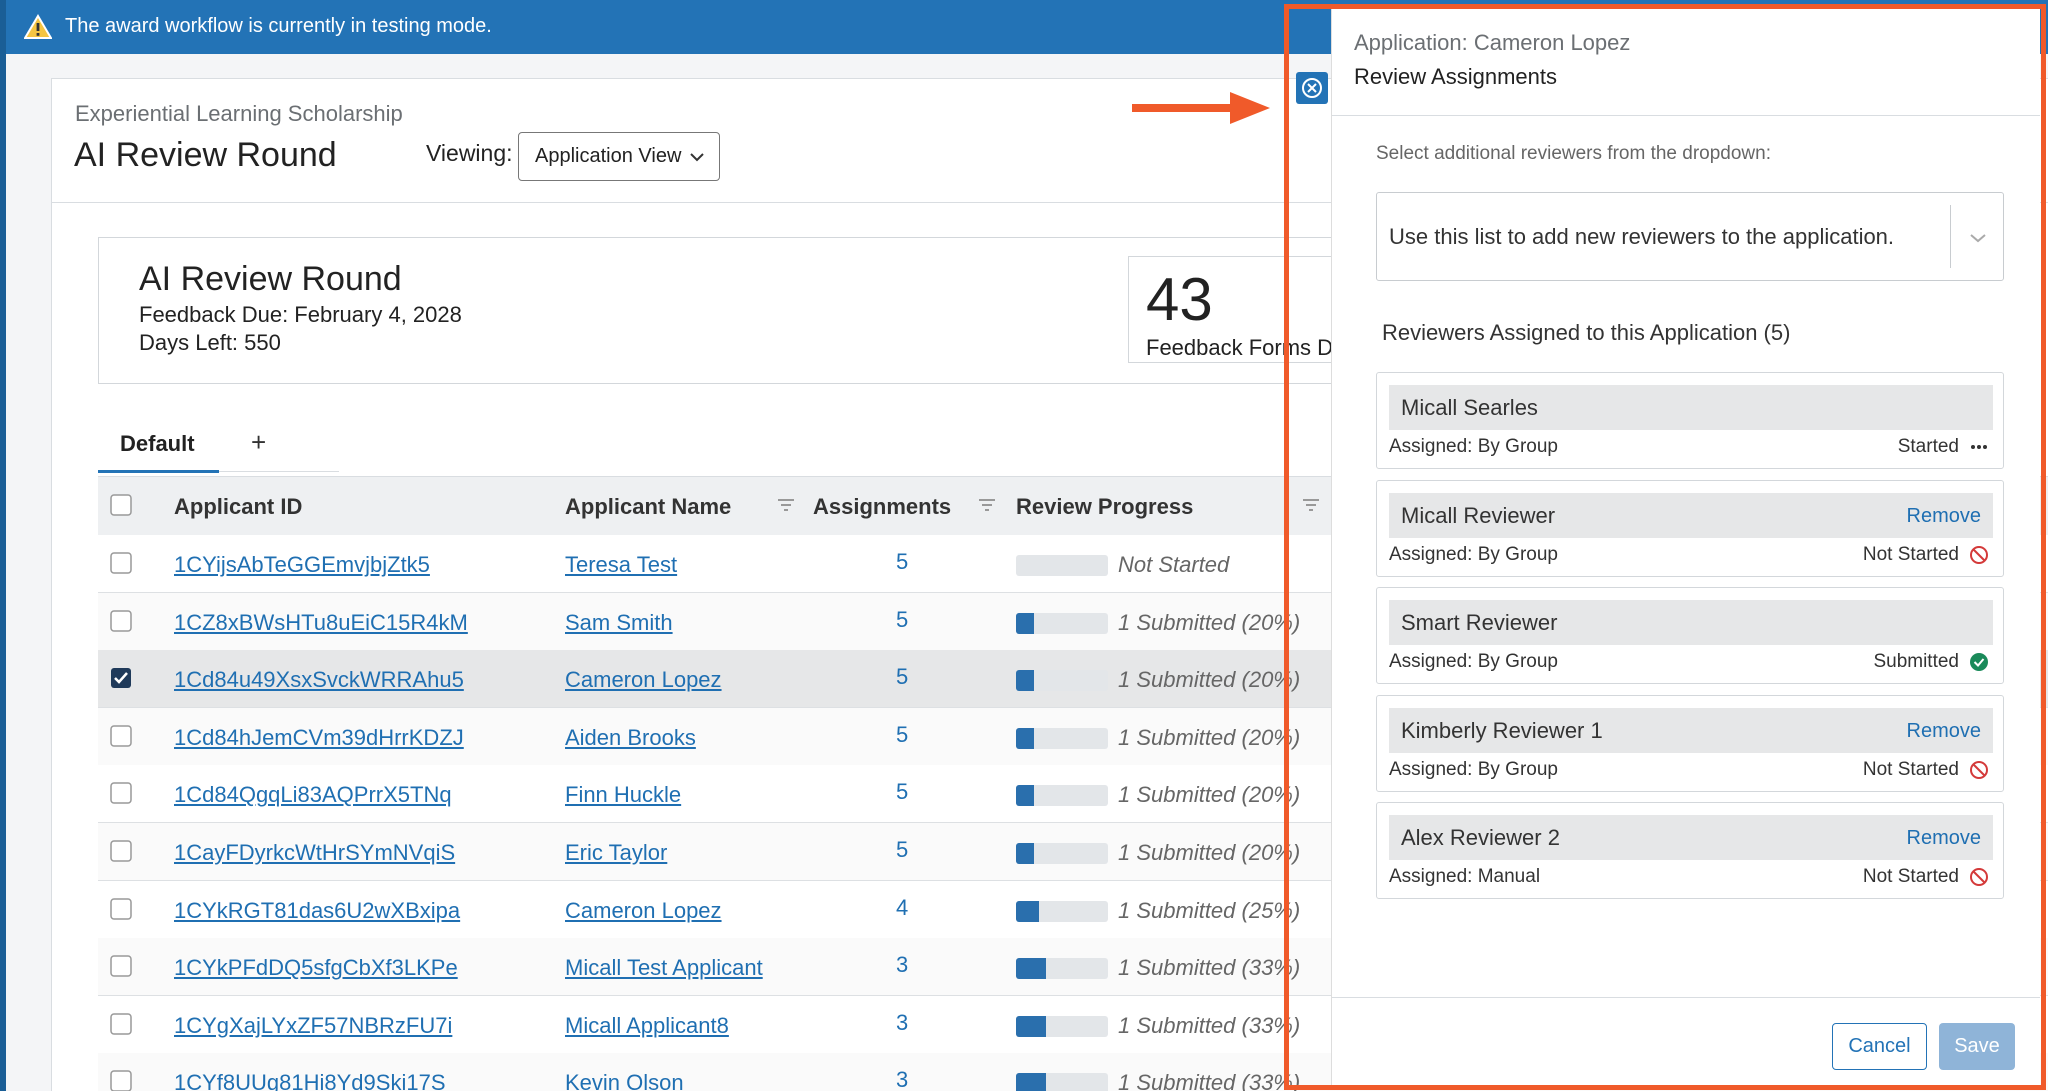 This screenshot has width=2048, height=1091. Describe the element at coordinates (616, 852) in the screenshot. I see `applicant-name link: Eric Taylor` at that location.